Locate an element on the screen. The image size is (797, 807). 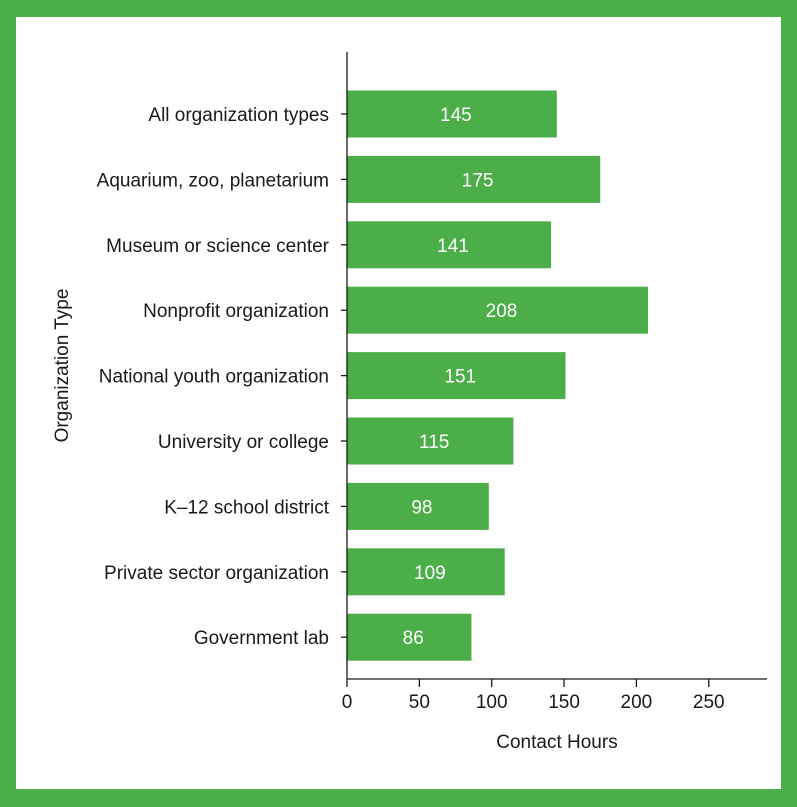
x-tick-label: 100 is located at coordinates (492, 702).